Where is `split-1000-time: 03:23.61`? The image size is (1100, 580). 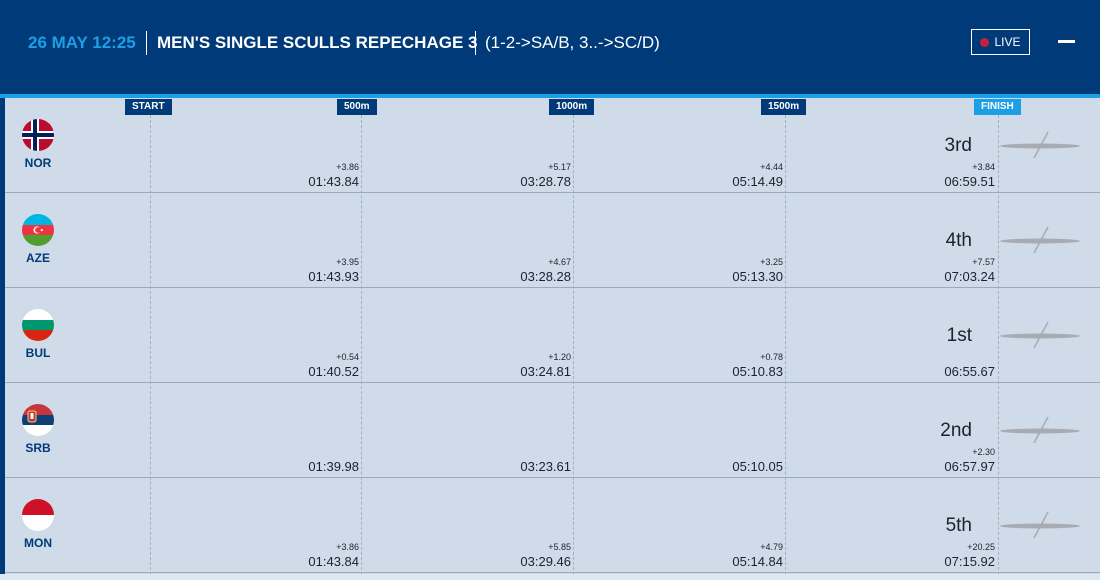
split-1000-time: 03:23.61 is located at coordinates (545, 466).